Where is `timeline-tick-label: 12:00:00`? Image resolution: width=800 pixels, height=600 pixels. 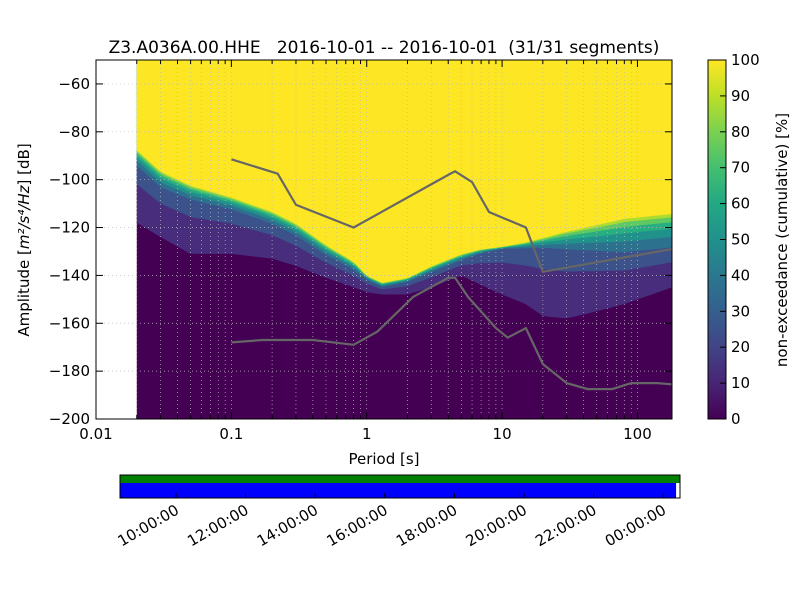 timeline-tick-label: 12:00:00 is located at coordinates (217, 525).